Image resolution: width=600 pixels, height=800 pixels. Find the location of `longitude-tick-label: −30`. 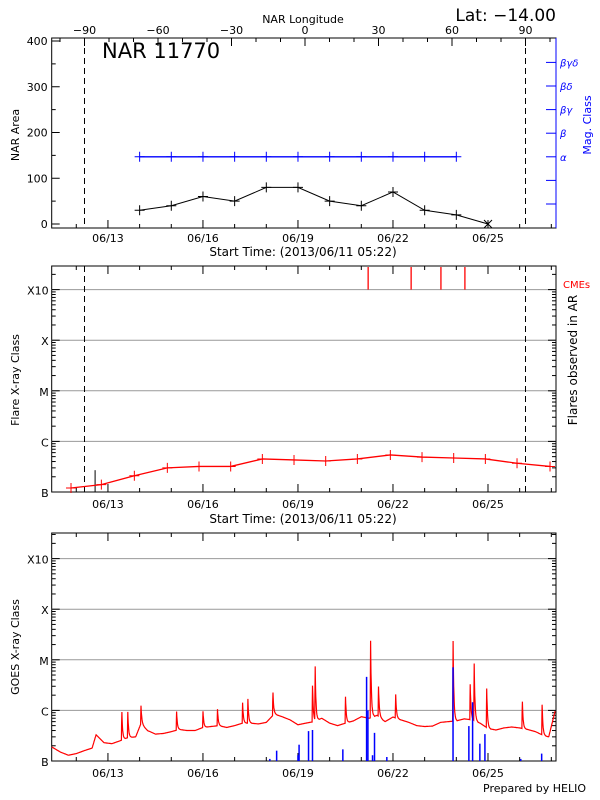

longitude-tick-label: −30 is located at coordinates (231, 30).